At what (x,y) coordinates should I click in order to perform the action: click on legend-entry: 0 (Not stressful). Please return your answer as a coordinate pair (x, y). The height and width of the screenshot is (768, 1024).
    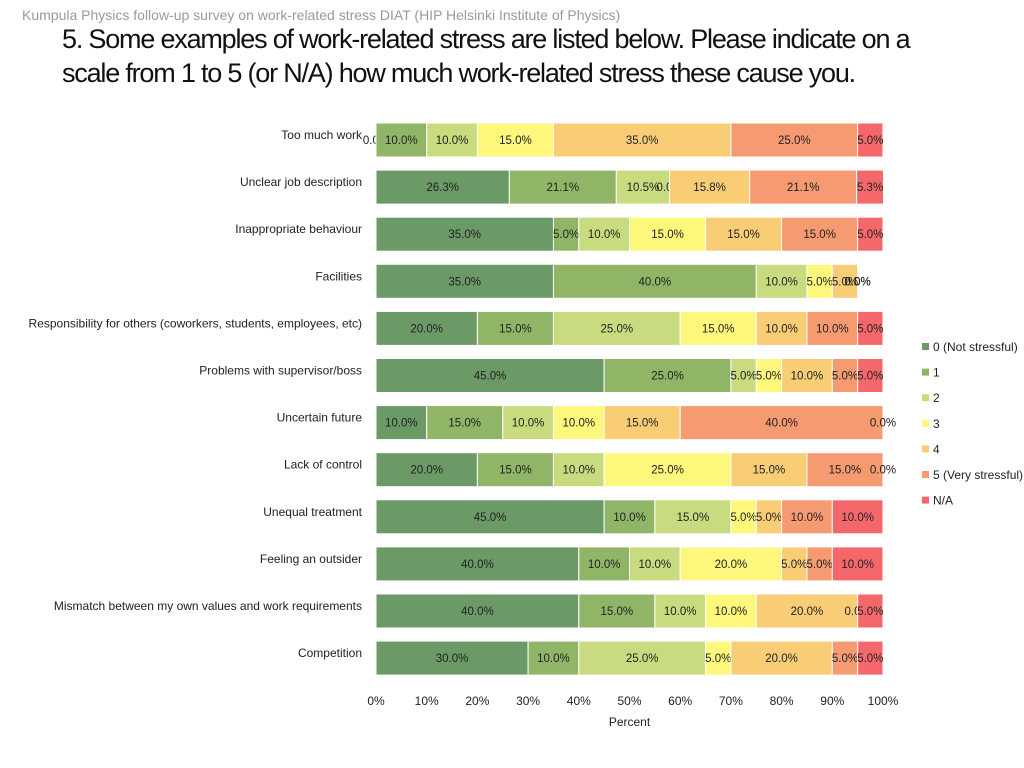
    Looking at the image, I should click on (975, 347).